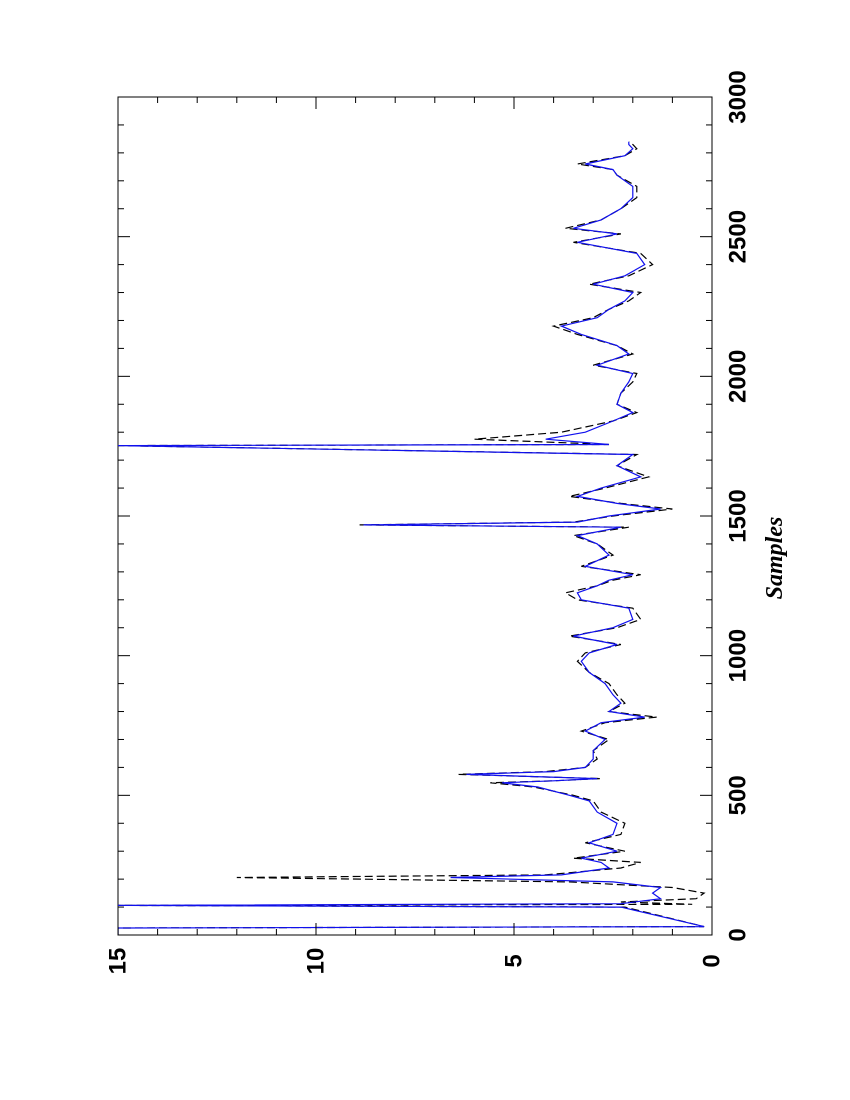 The width and height of the screenshot is (850, 1100). What do you see at coordinates (118, 961) in the screenshot?
I see `y-tick-label: 15` at bounding box center [118, 961].